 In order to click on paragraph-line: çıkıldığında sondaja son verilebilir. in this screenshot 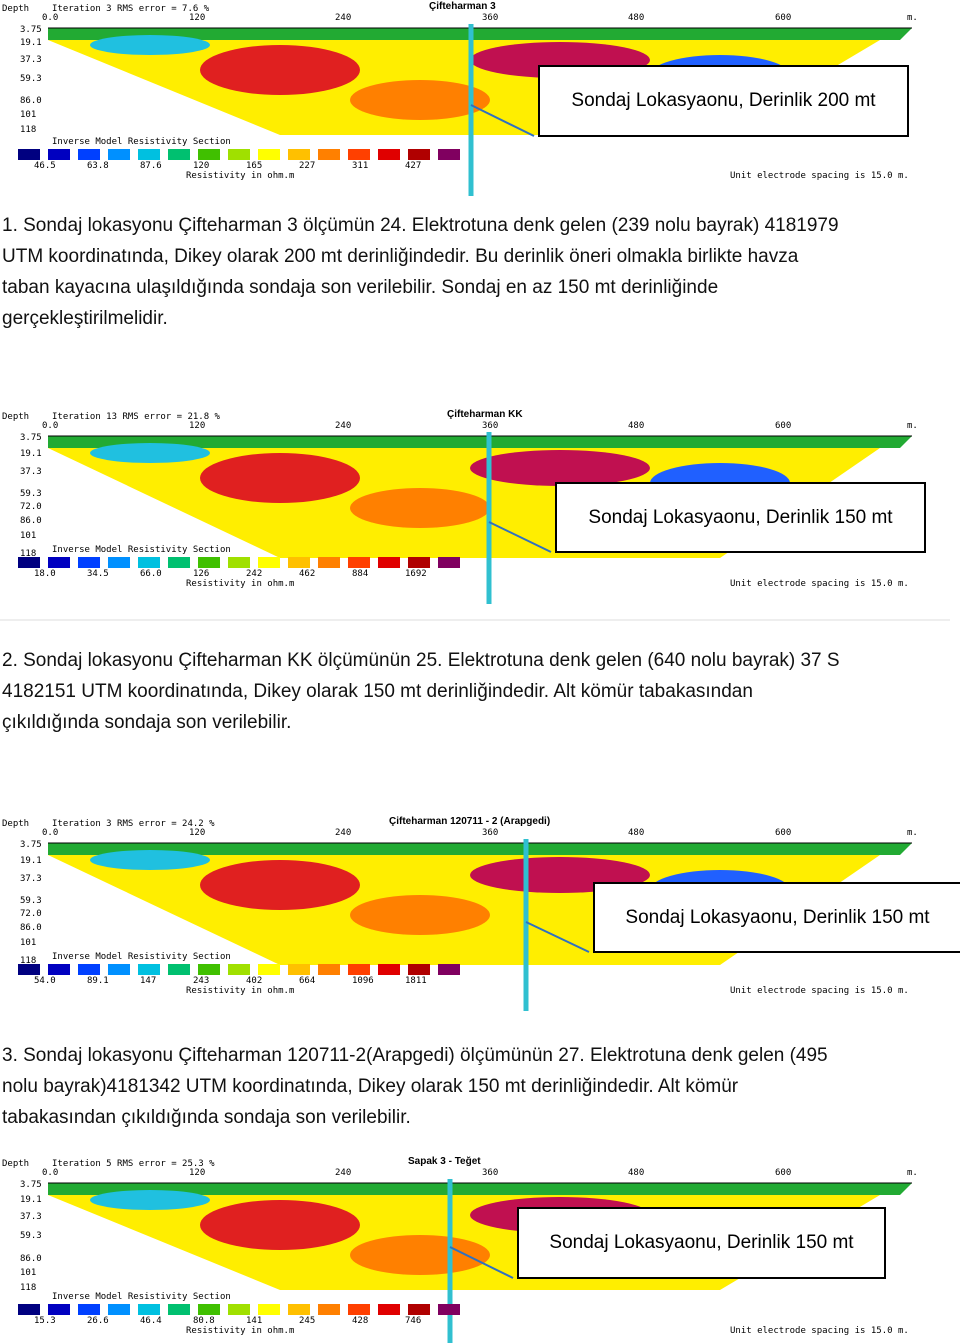, I will do `click(147, 722)`.